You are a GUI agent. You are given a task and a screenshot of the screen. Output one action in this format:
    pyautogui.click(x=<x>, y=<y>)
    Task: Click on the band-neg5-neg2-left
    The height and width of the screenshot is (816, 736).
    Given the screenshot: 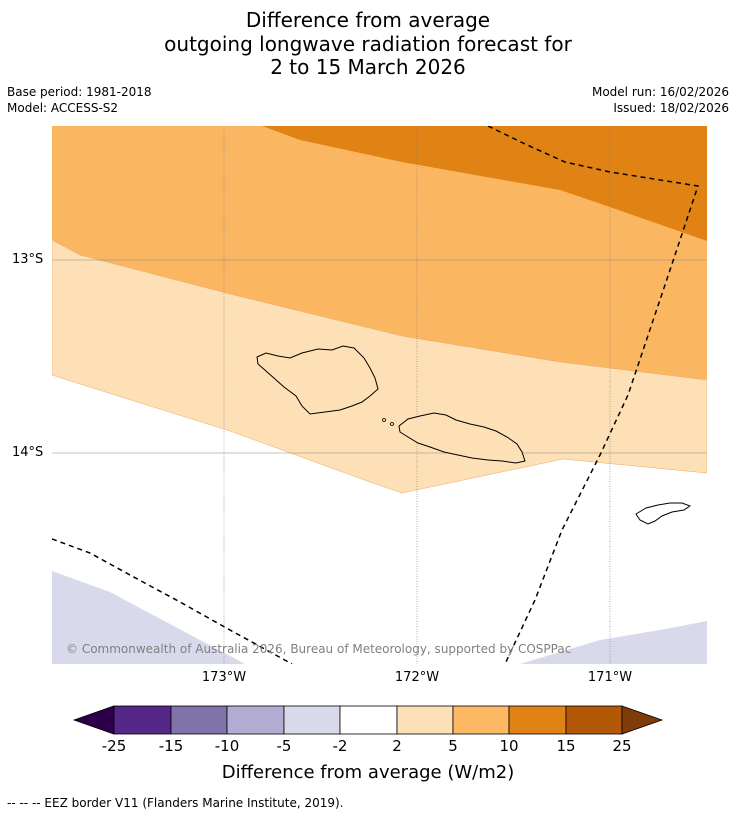 What is the action you would take?
    pyautogui.click(x=148, y=617)
    